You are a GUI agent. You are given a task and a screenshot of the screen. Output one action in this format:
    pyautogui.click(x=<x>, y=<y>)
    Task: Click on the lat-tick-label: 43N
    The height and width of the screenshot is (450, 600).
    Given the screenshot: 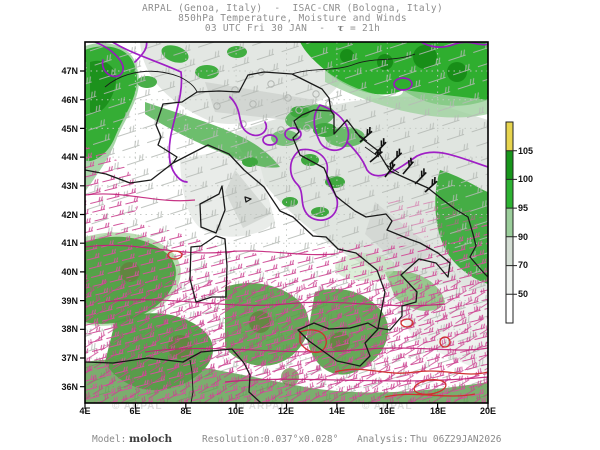 What is the action you would take?
    pyautogui.click(x=69, y=186)
    